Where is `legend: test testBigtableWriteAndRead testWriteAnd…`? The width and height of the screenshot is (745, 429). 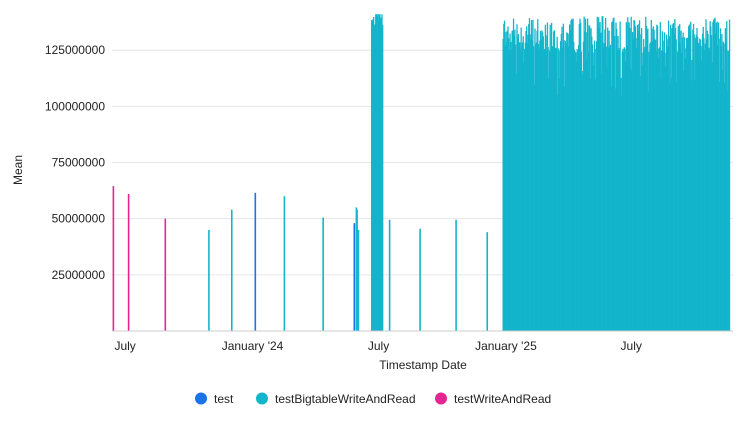
legend: test testBigtableWriteAndRead testWriteAnd… is located at coordinates (373, 399).